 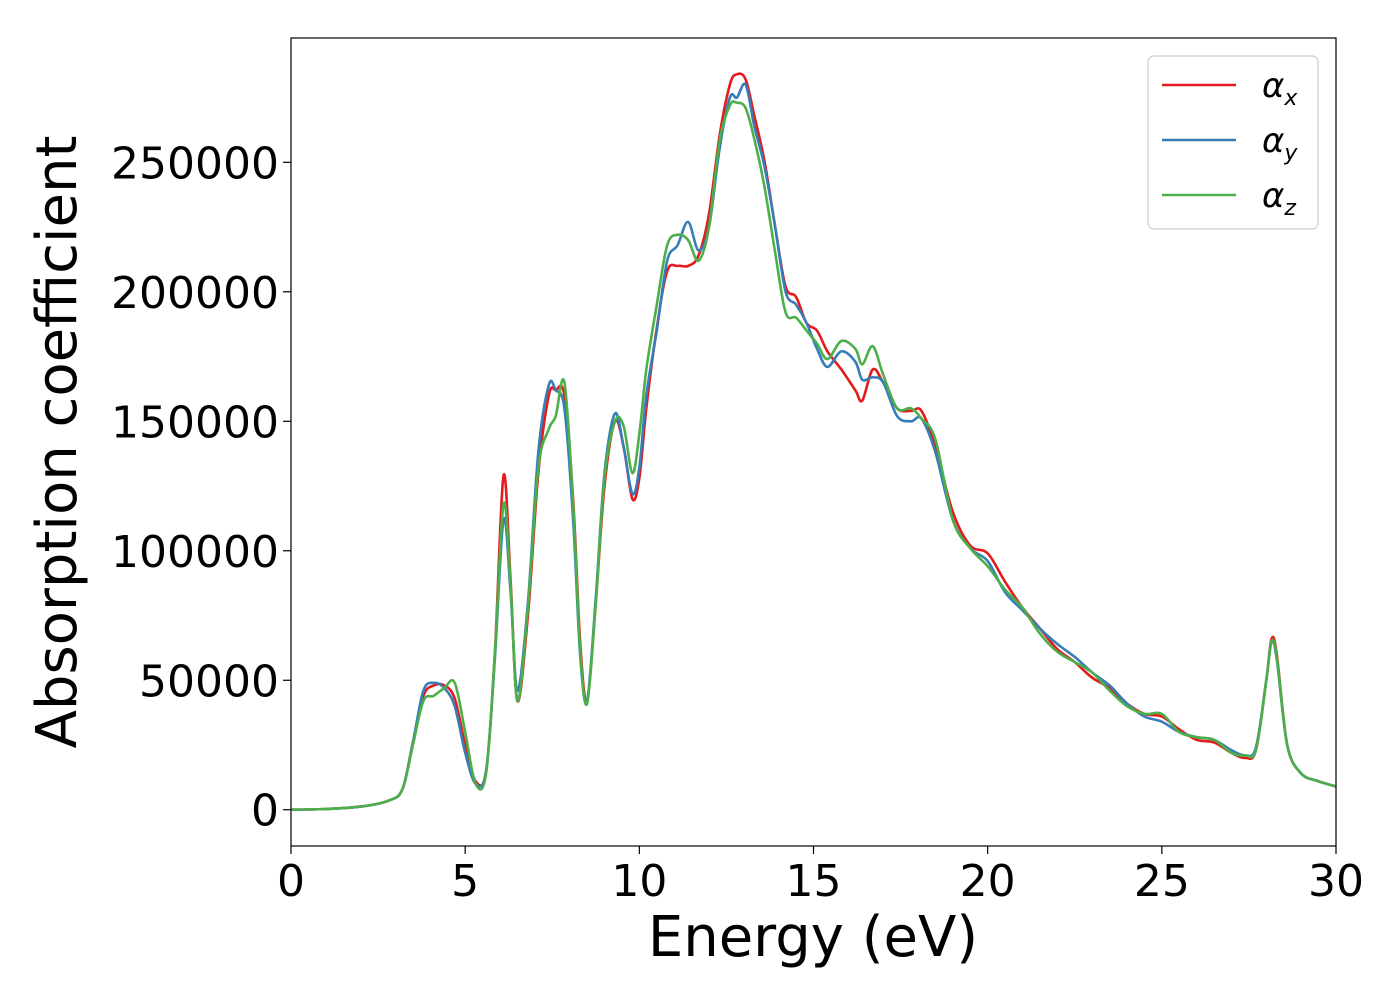 I want to click on y-axis-title: Absorption coefficient, so click(x=57, y=442).